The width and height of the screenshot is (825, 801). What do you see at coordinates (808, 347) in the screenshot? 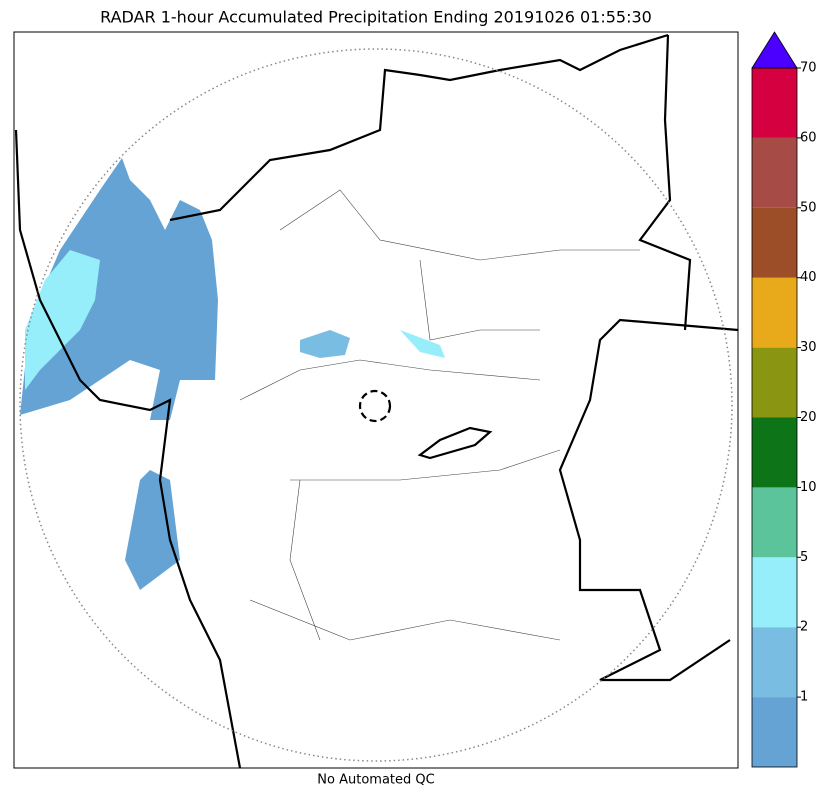
I see `colorbar-tick-label: 30` at bounding box center [808, 347].